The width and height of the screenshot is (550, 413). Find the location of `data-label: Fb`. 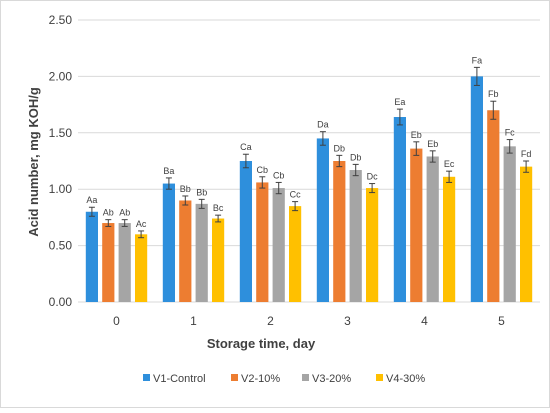

data-label: Fb is located at coordinates (493, 94).